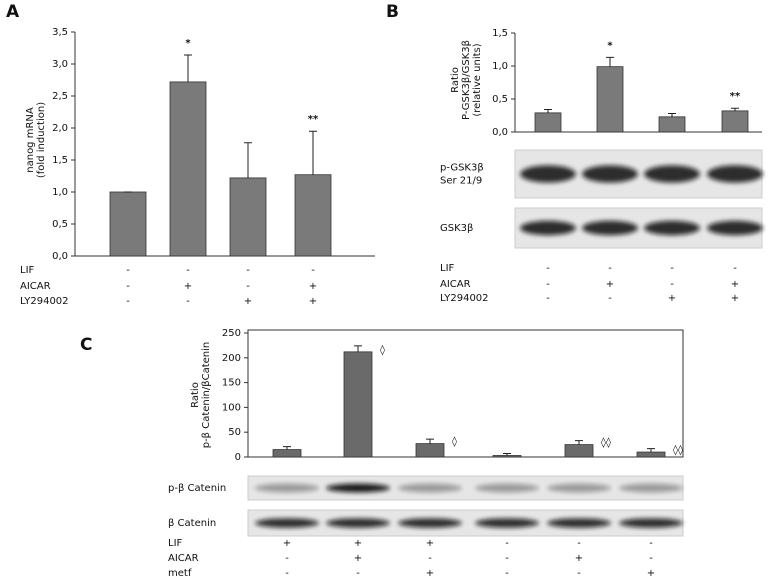 The height and width of the screenshot is (581, 769). I want to click on y-axis-label: Ratio, so click(195, 395).